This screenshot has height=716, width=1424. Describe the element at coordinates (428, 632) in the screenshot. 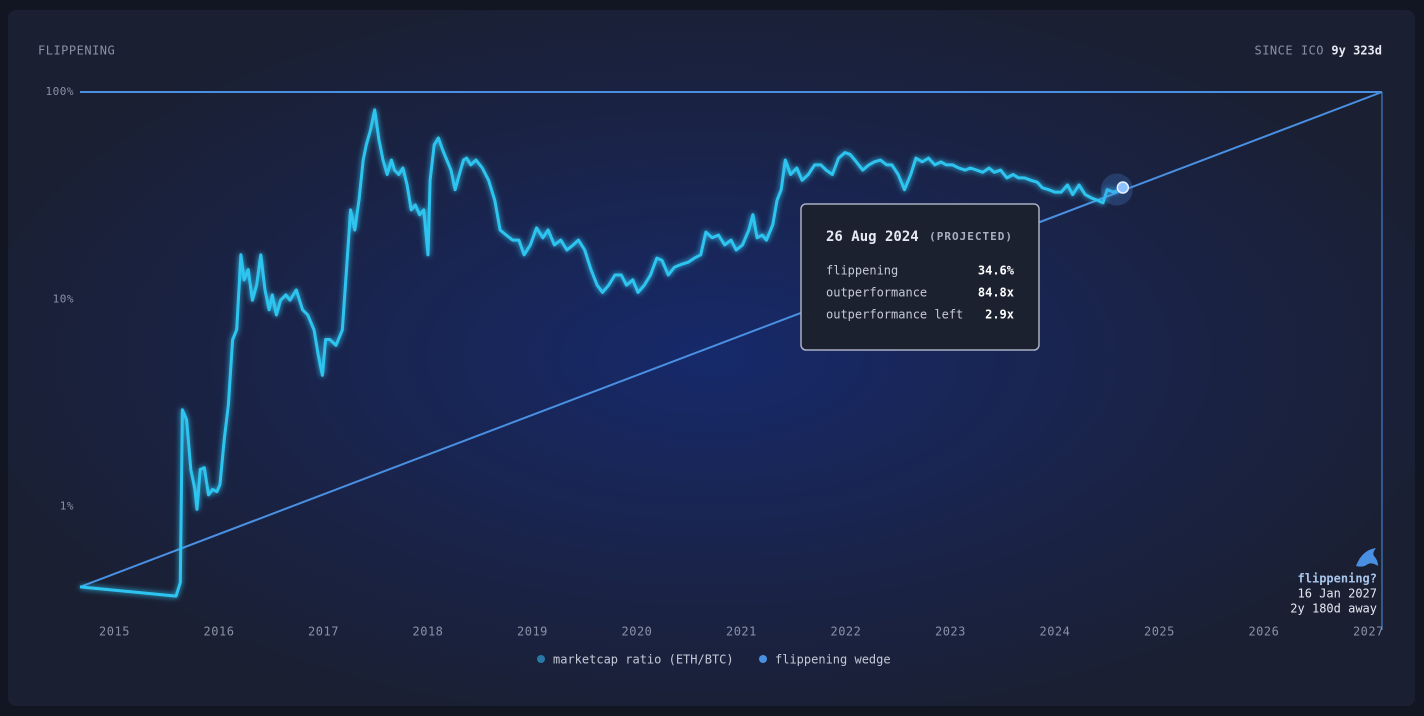

I see `x-tick-label: 2018` at that location.